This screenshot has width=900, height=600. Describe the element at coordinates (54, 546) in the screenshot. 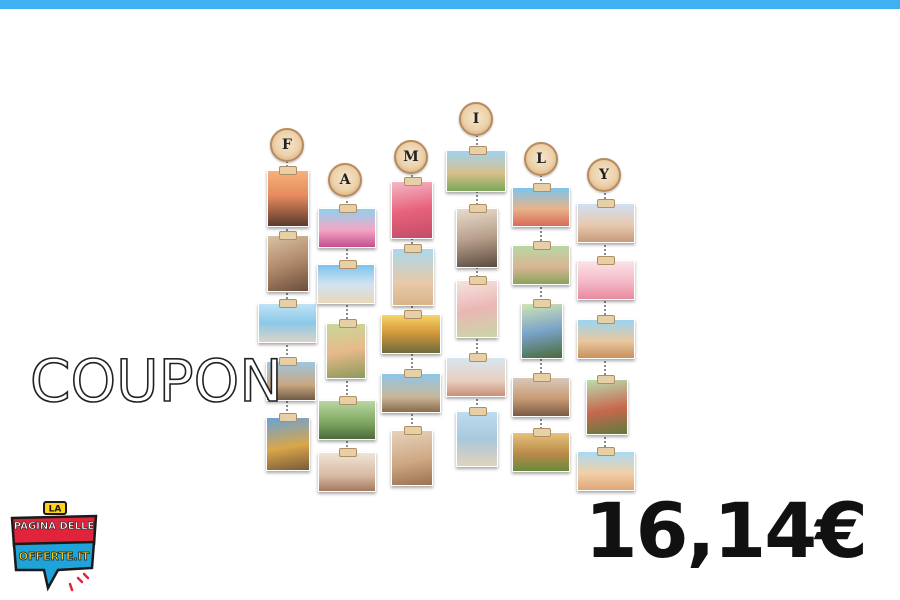

I see `site-logo: LA PAGINA DELLE OFFERTE.IT` at that location.